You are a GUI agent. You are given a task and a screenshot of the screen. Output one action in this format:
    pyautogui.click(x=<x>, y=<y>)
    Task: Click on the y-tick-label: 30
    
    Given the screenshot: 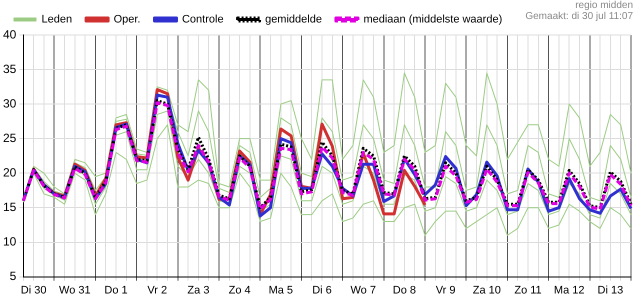 What is the action you would take?
    pyautogui.click(x=9, y=103)
    